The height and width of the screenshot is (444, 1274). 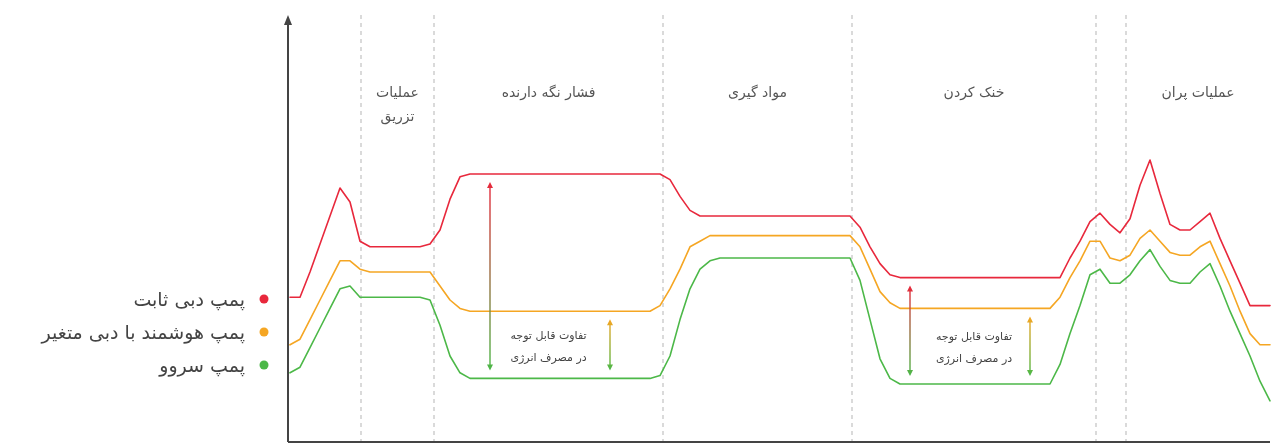 What do you see at coordinates (757, 92) in the screenshot?
I see `text: مواد گیری` at bounding box center [757, 92].